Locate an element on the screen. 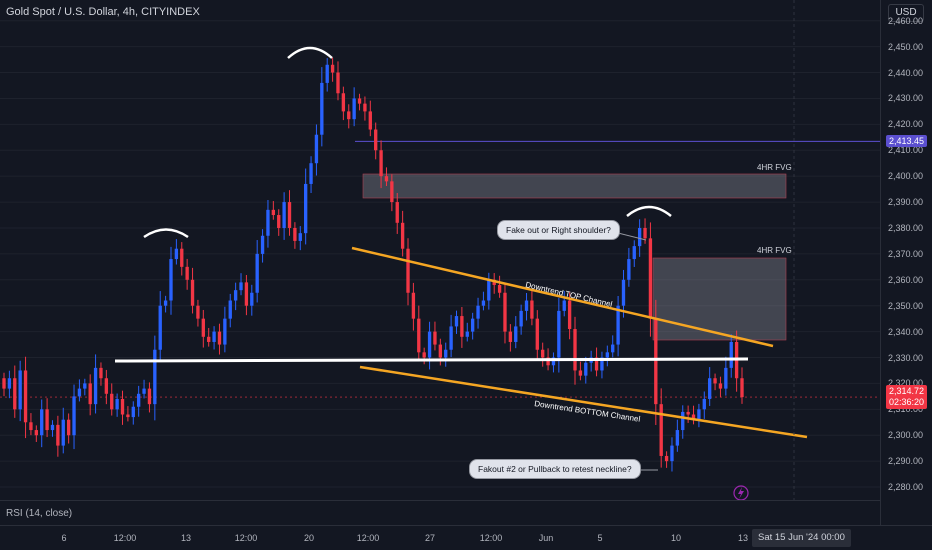  price-axis is located at coordinates (906, 262).